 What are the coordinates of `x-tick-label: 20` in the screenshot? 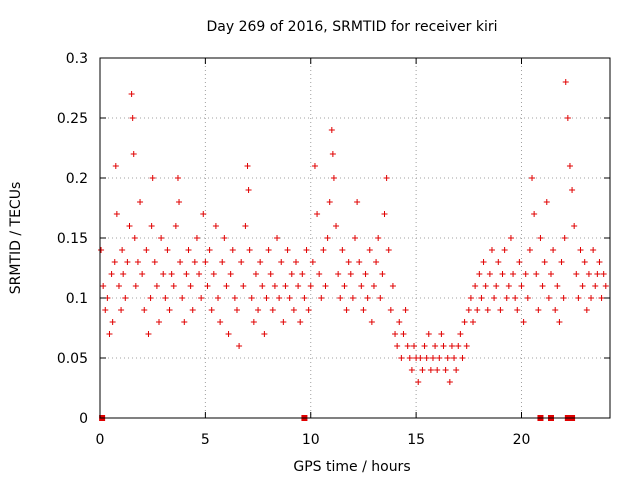 It's located at (522, 440).